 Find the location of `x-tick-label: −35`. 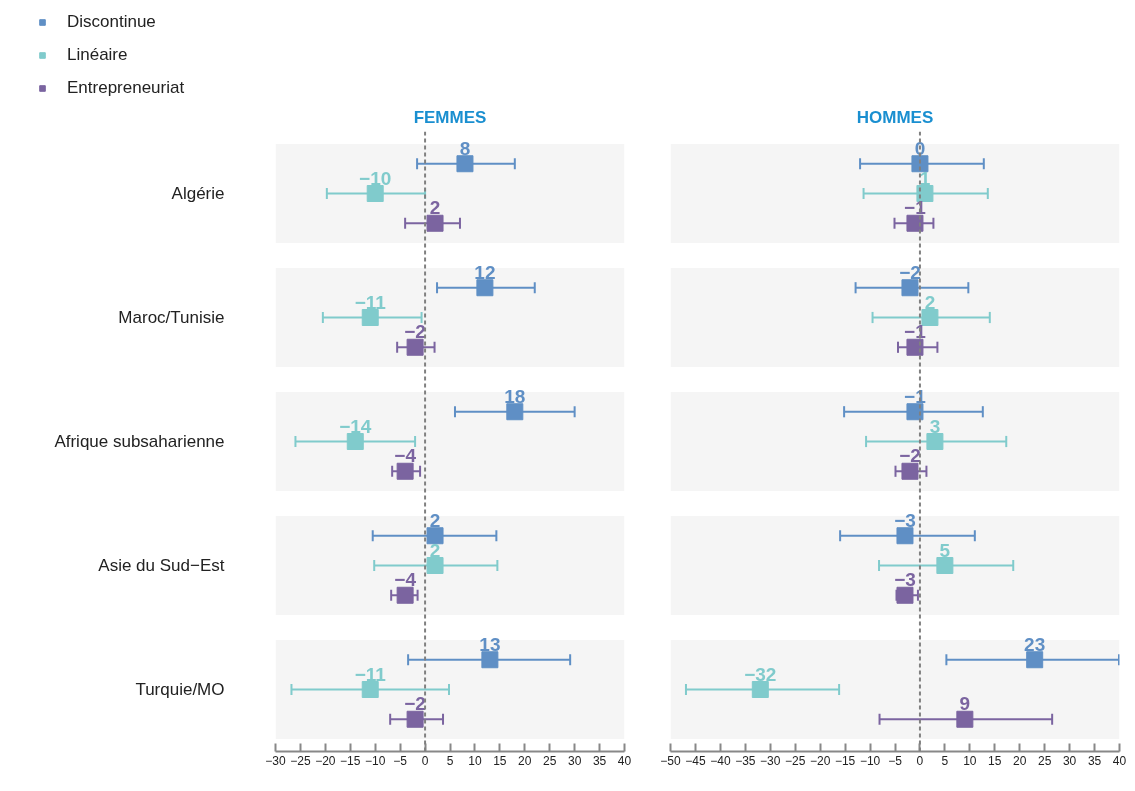

x-tick-label: −35 is located at coordinates (745, 760).